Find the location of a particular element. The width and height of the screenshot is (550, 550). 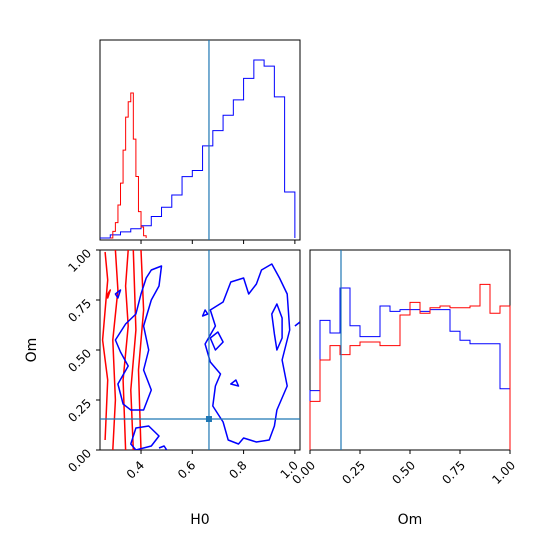

contour-series-a-left is located at coordinates (138, 338).